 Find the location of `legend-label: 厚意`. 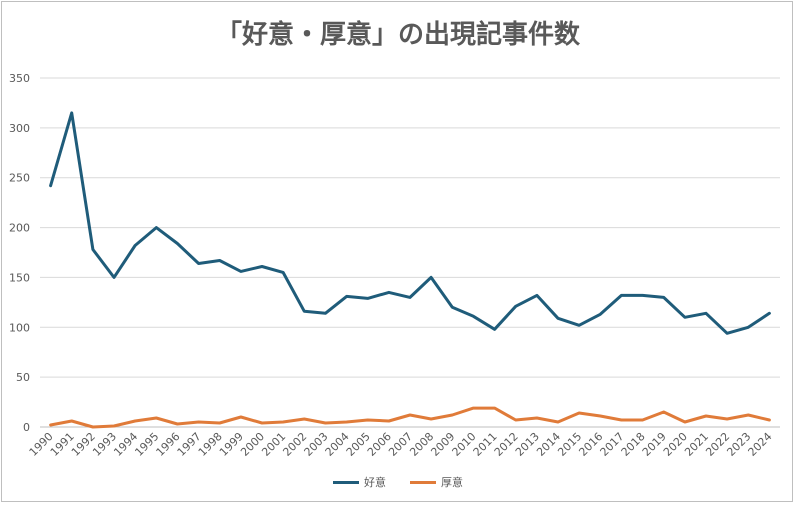

legend-label: 厚意 is located at coordinates (452, 482).